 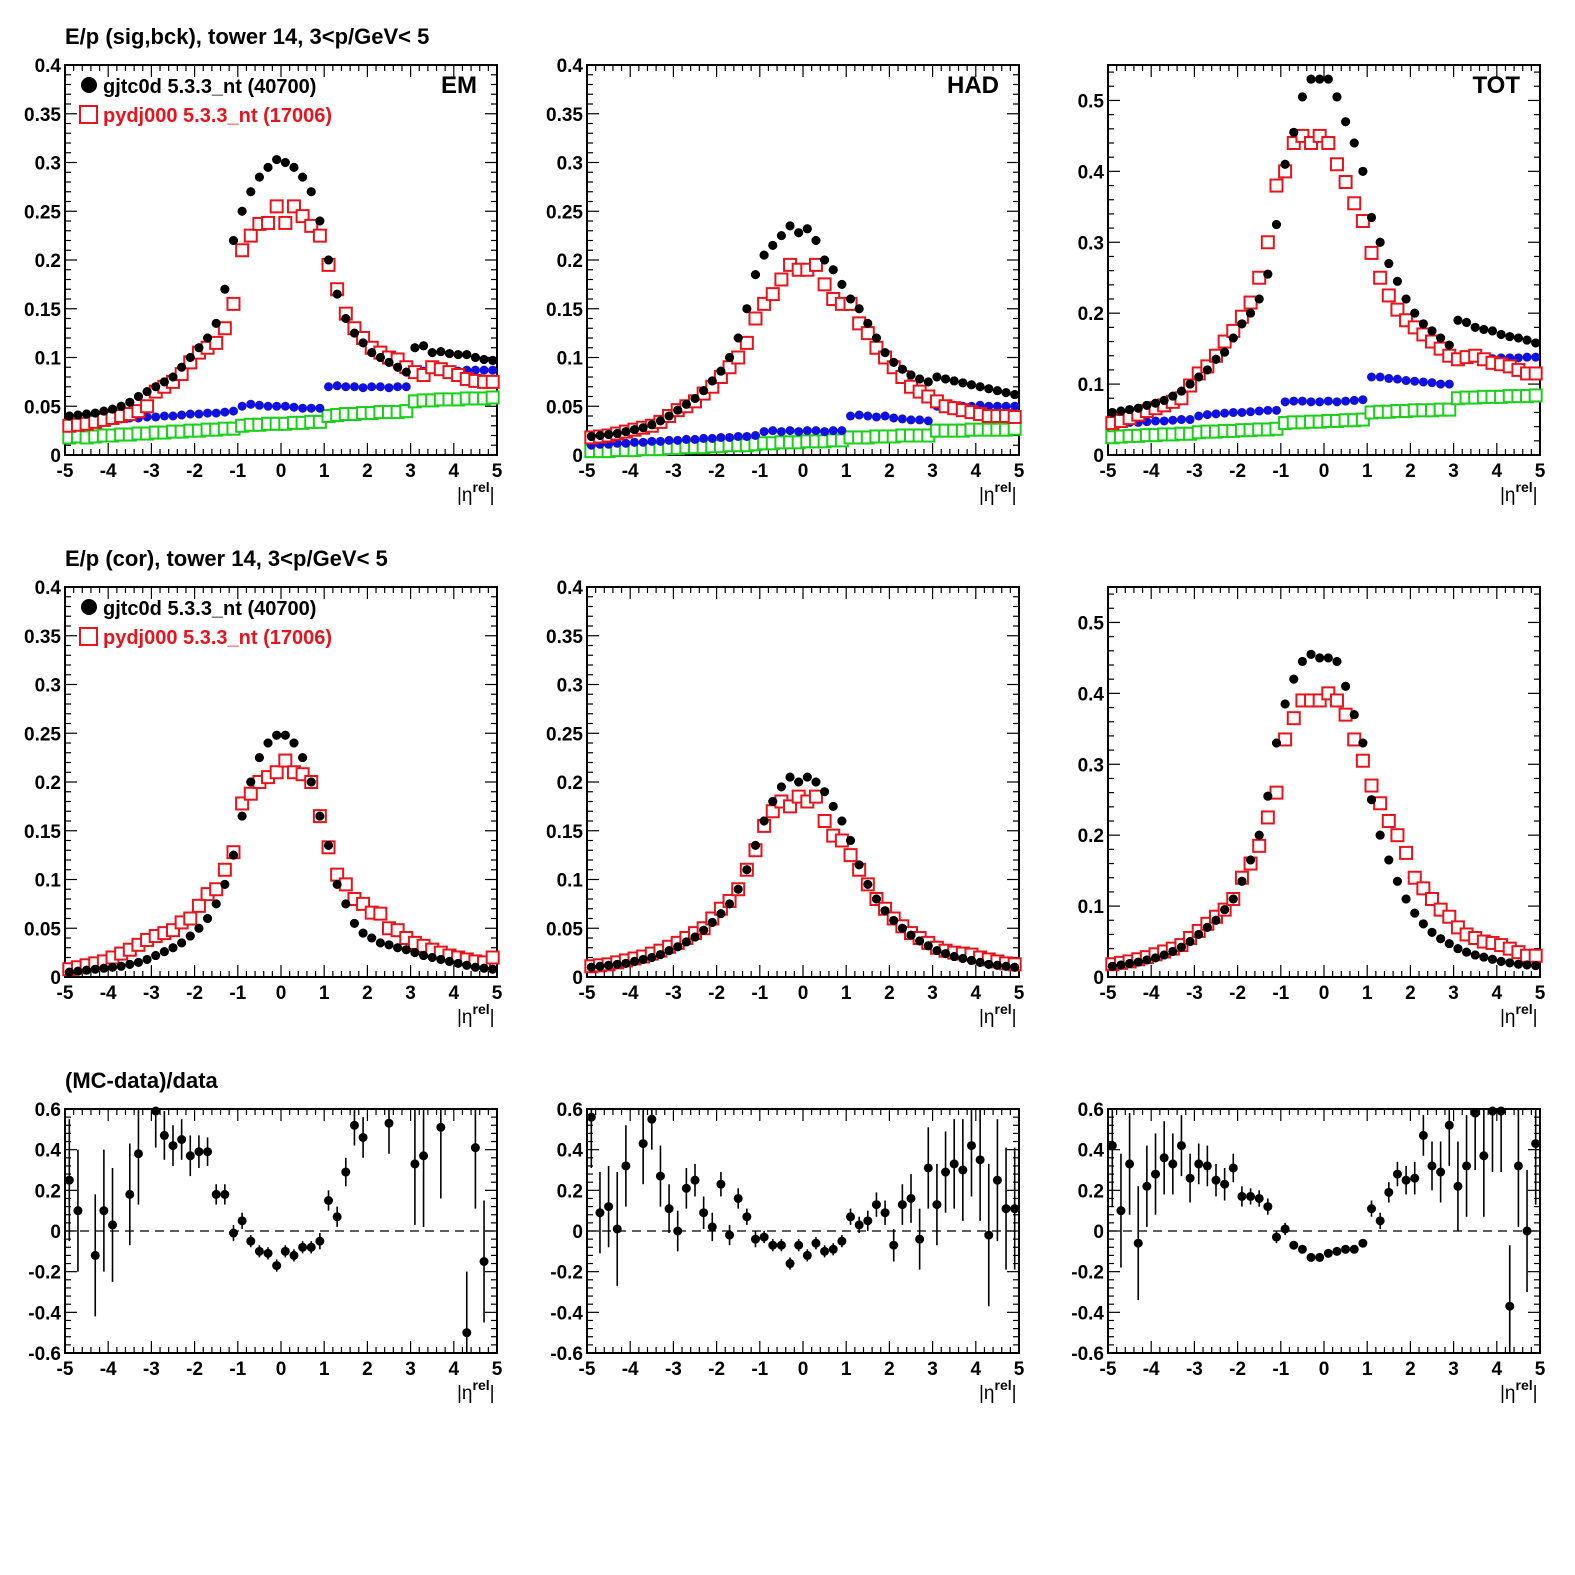 What do you see at coordinates (1151, 471) in the screenshot?
I see `x-tick-label: -4` at bounding box center [1151, 471].